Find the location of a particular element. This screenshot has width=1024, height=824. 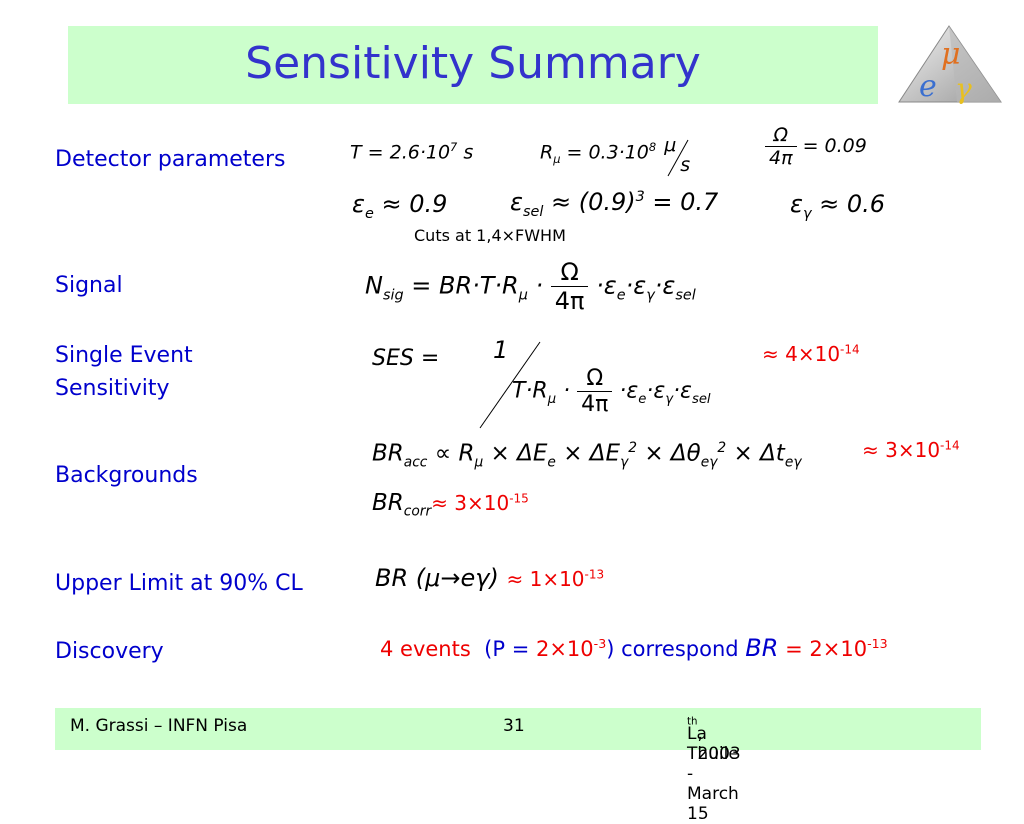

equation-eps-sel: εsel ≈ (0.9)3 = 0.7 is located at coordinates (614, 204).